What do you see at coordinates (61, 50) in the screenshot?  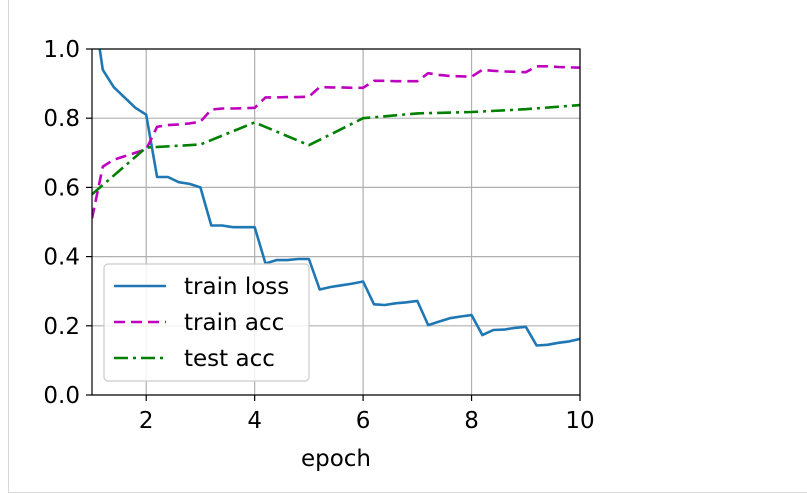 I see `y-tick-label: 1.0` at bounding box center [61, 50].